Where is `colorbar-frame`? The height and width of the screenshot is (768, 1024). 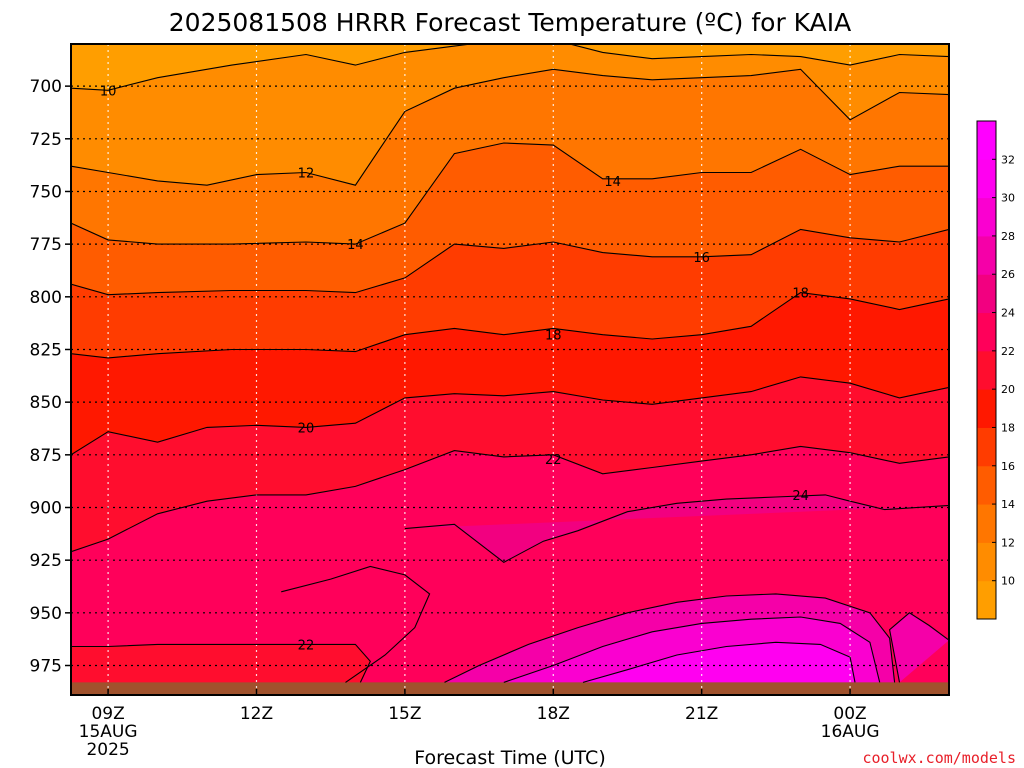
colorbar-frame is located at coordinates (986, 370).